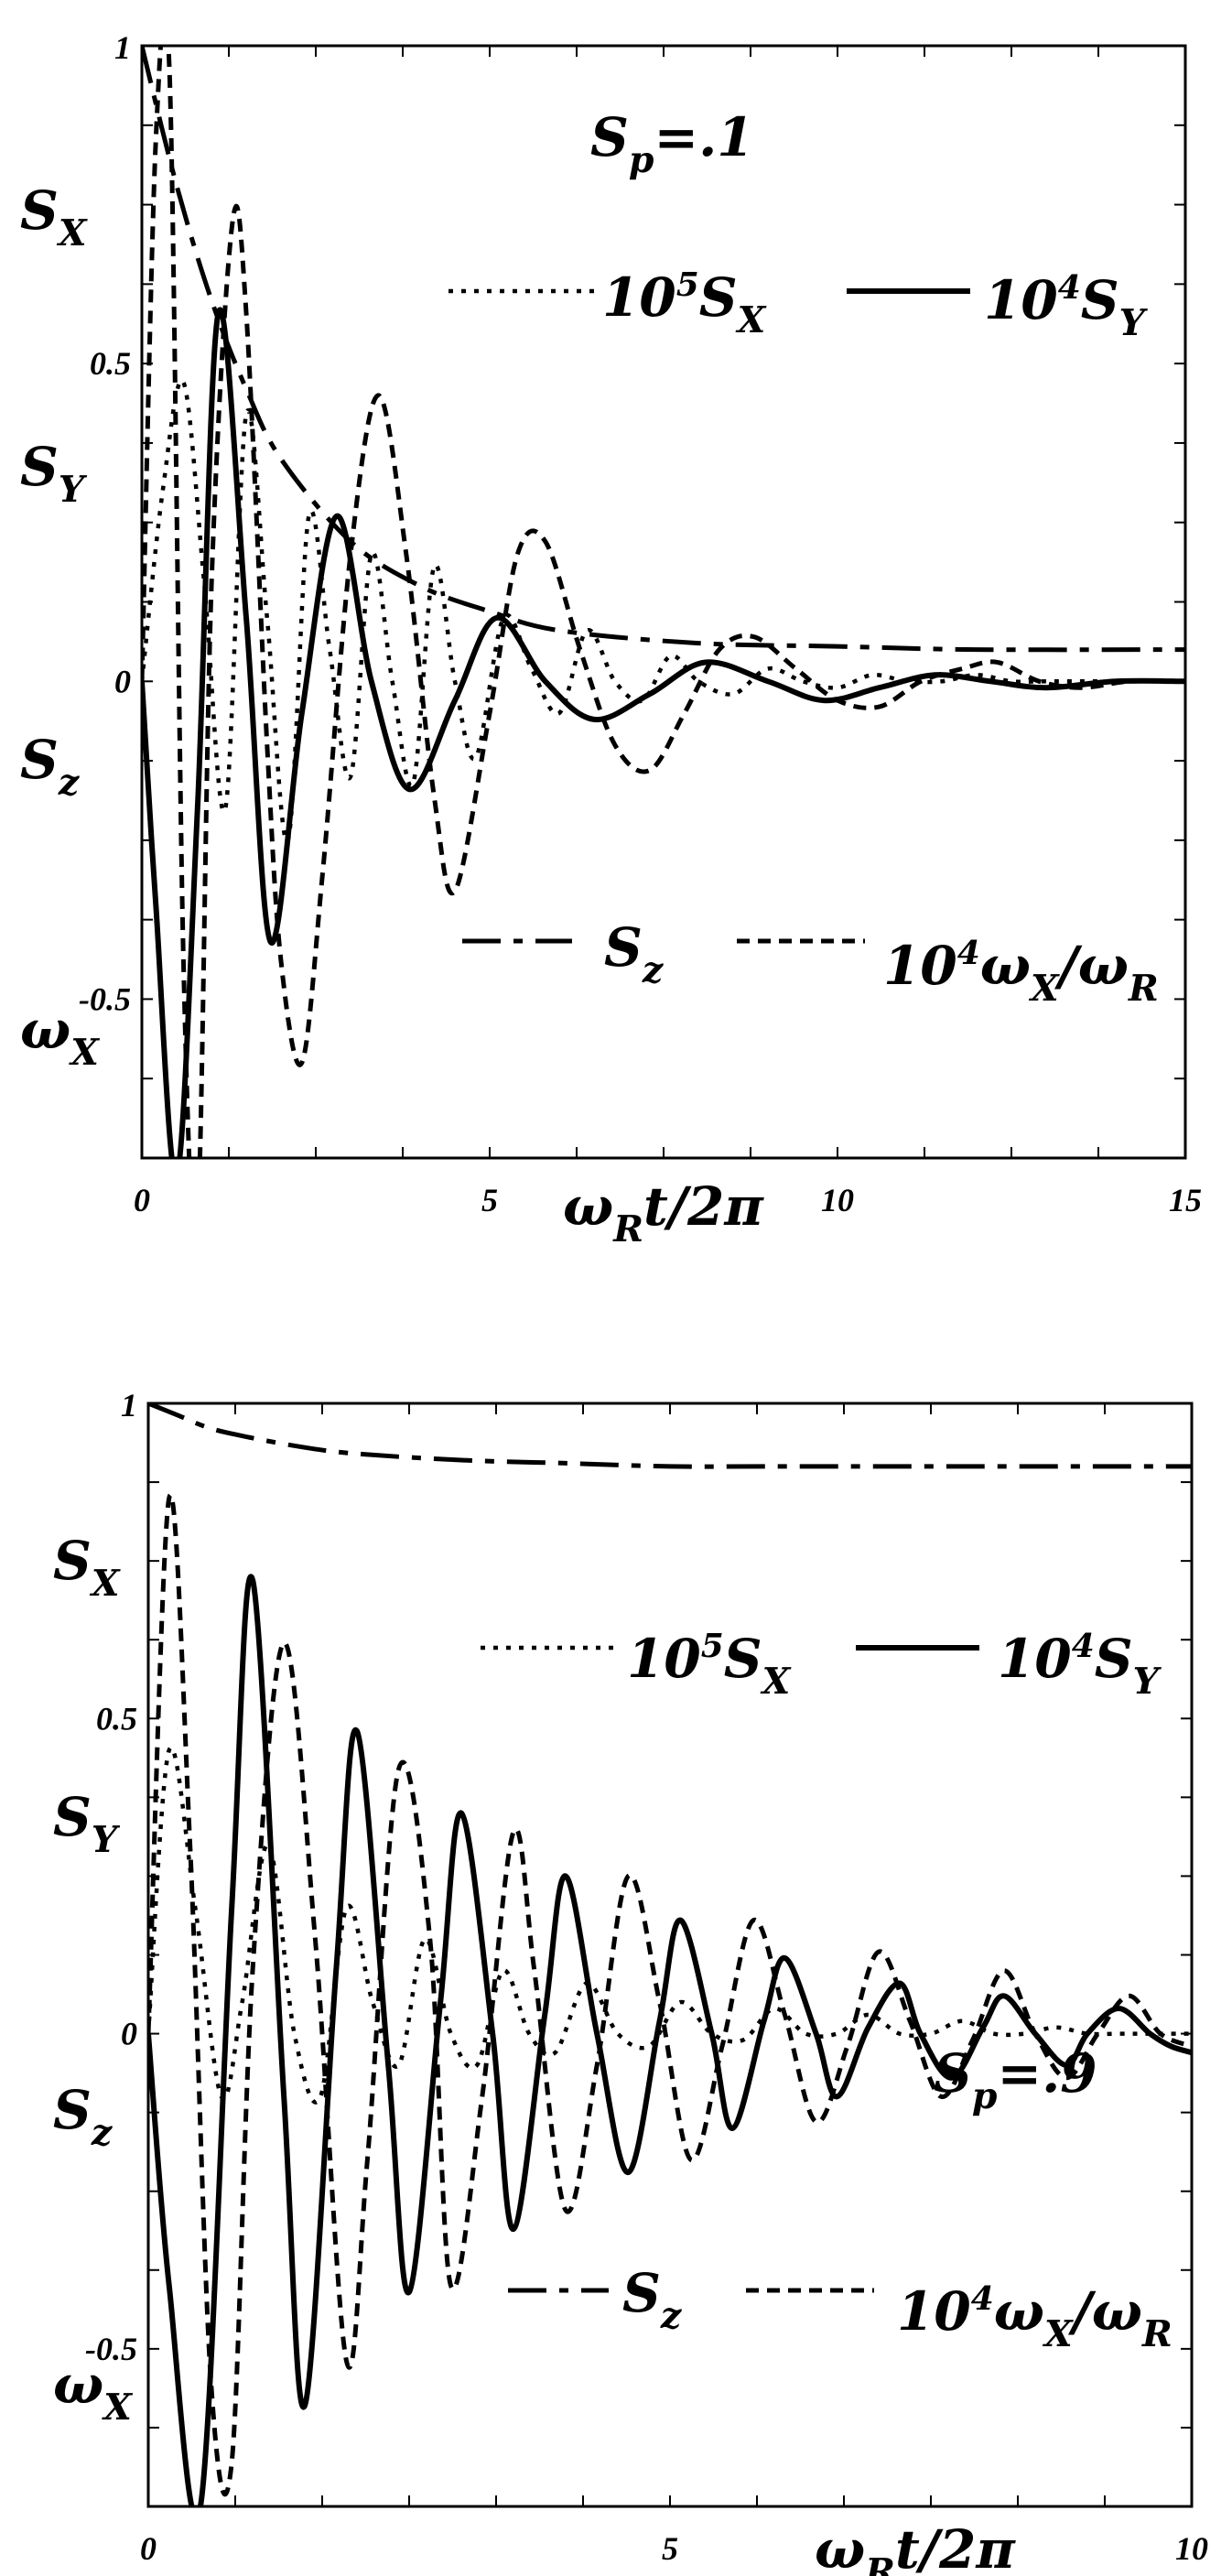 The image size is (1232, 2576). What do you see at coordinates (672, 144) in the screenshot?
I see `panel-label: Sp=.1` at bounding box center [672, 144].